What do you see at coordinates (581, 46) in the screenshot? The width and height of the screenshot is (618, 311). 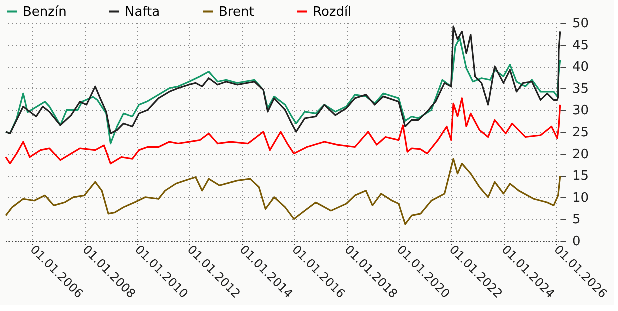 I see `y-tick-label: 45` at bounding box center [581, 46].